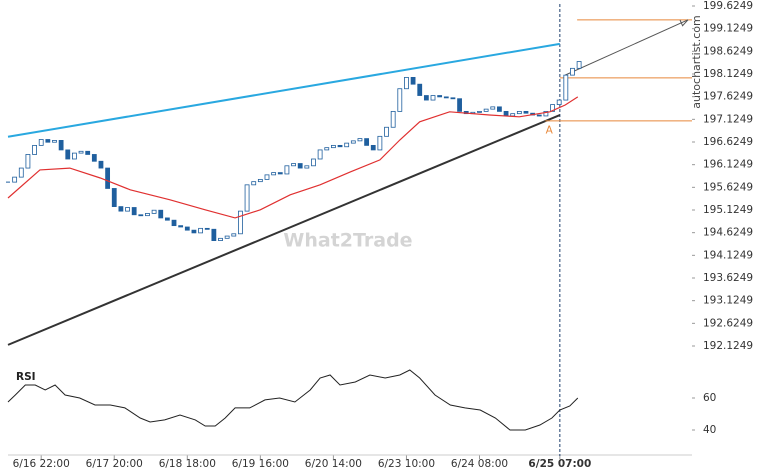 This screenshot has height=475, width=760. I want to click on x-tick-label: 6/24 08:00, so click(479, 464).